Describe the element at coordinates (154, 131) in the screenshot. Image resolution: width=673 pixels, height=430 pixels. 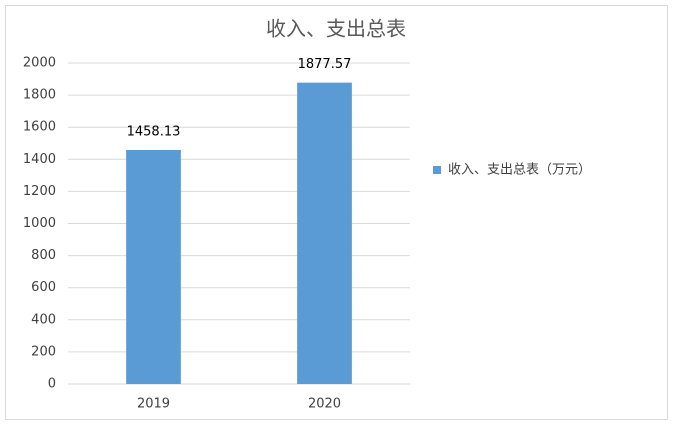
I see `value-label: 1458.13` at that location.